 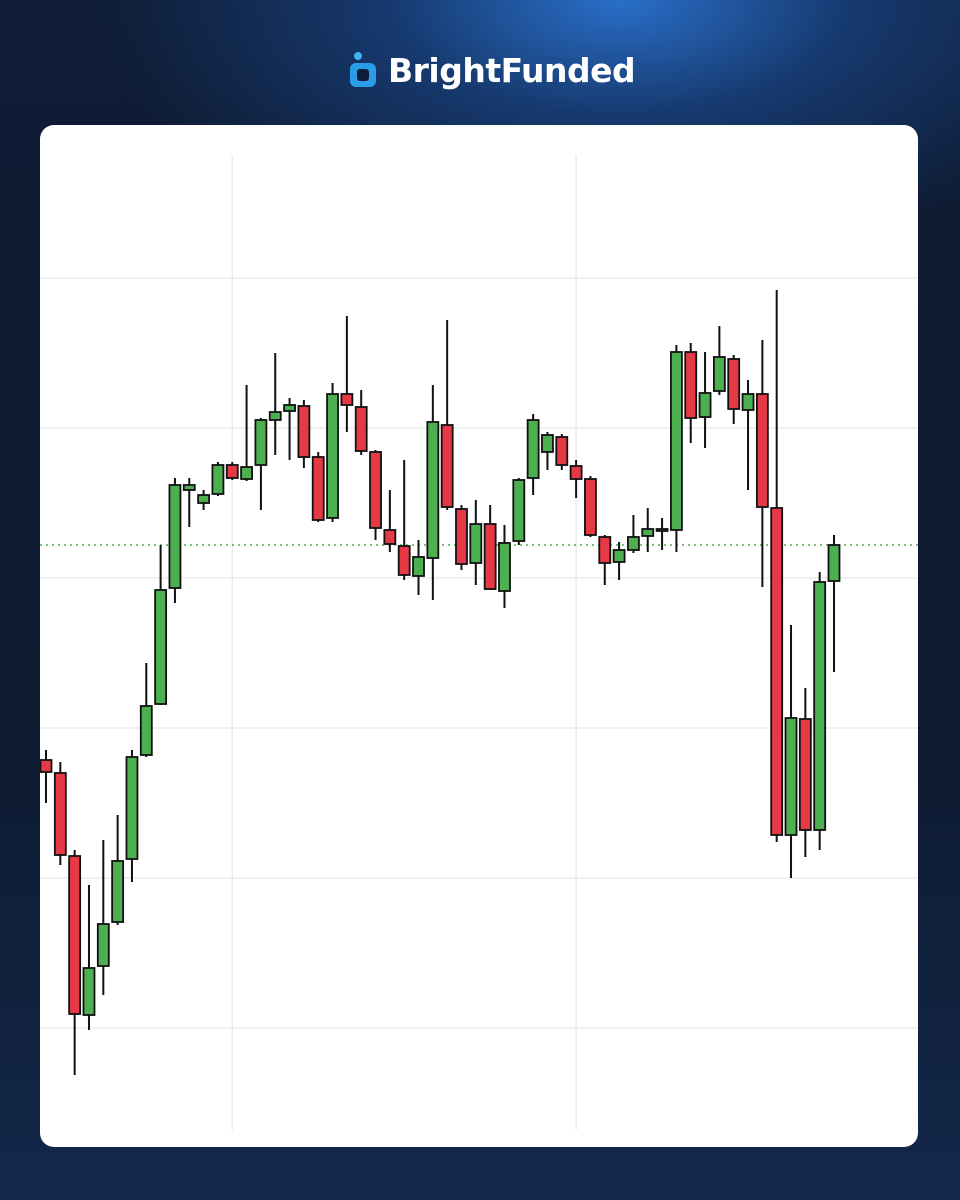 What do you see at coordinates (512, 70) in the screenshot?
I see `brand-name: BrightFunded` at bounding box center [512, 70].